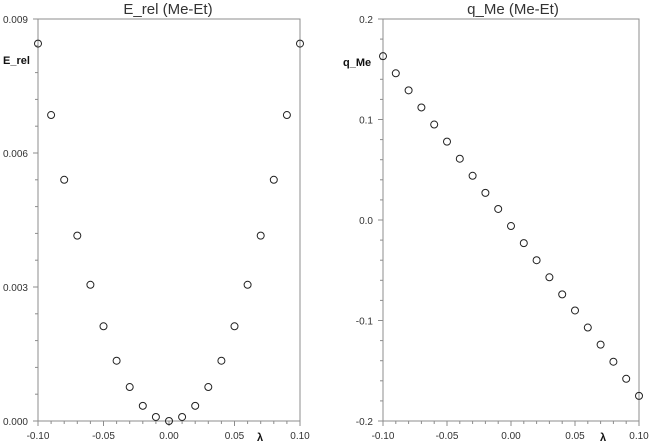 This screenshot has height=444, width=649. I want to click on y-tick-label: 0.1, so click(366, 121).